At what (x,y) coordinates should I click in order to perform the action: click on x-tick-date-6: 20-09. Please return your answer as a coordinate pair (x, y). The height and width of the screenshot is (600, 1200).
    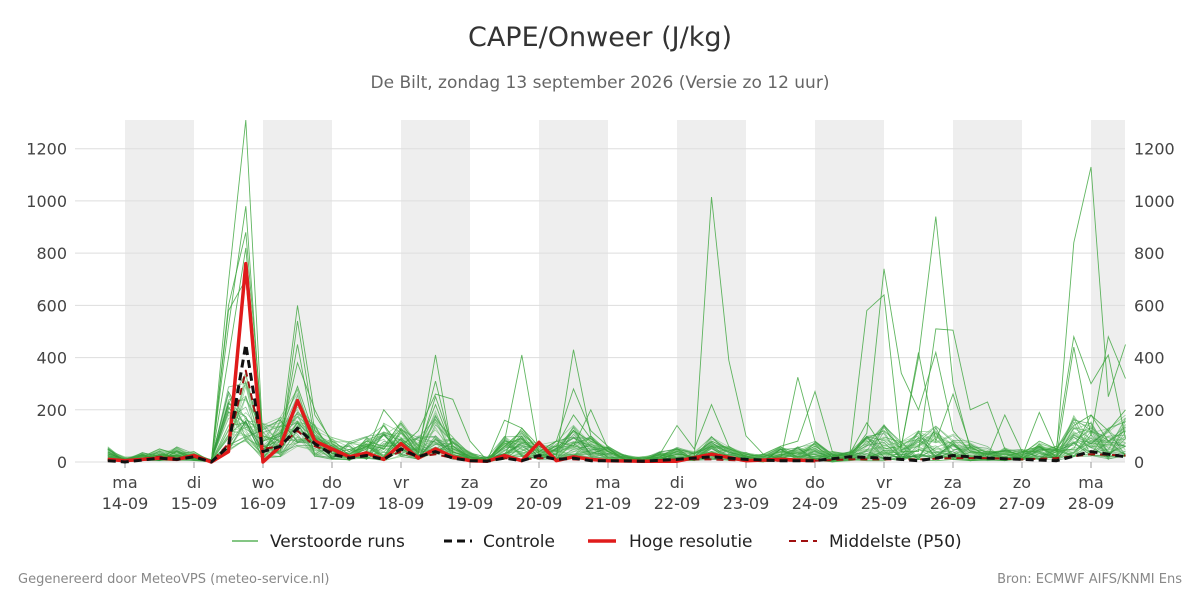
    Looking at the image, I should click on (539, 503).